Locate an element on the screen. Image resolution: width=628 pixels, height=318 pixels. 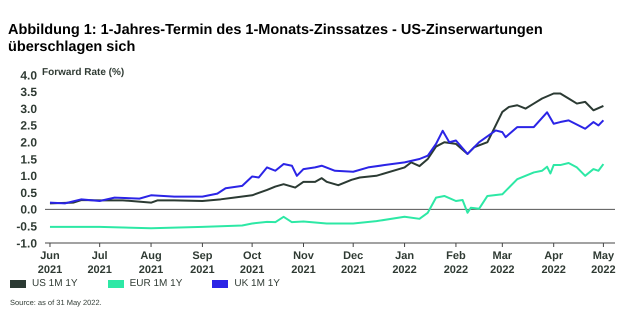
x-tick-label: Jun 2021 is located at coordinates (50, 263).